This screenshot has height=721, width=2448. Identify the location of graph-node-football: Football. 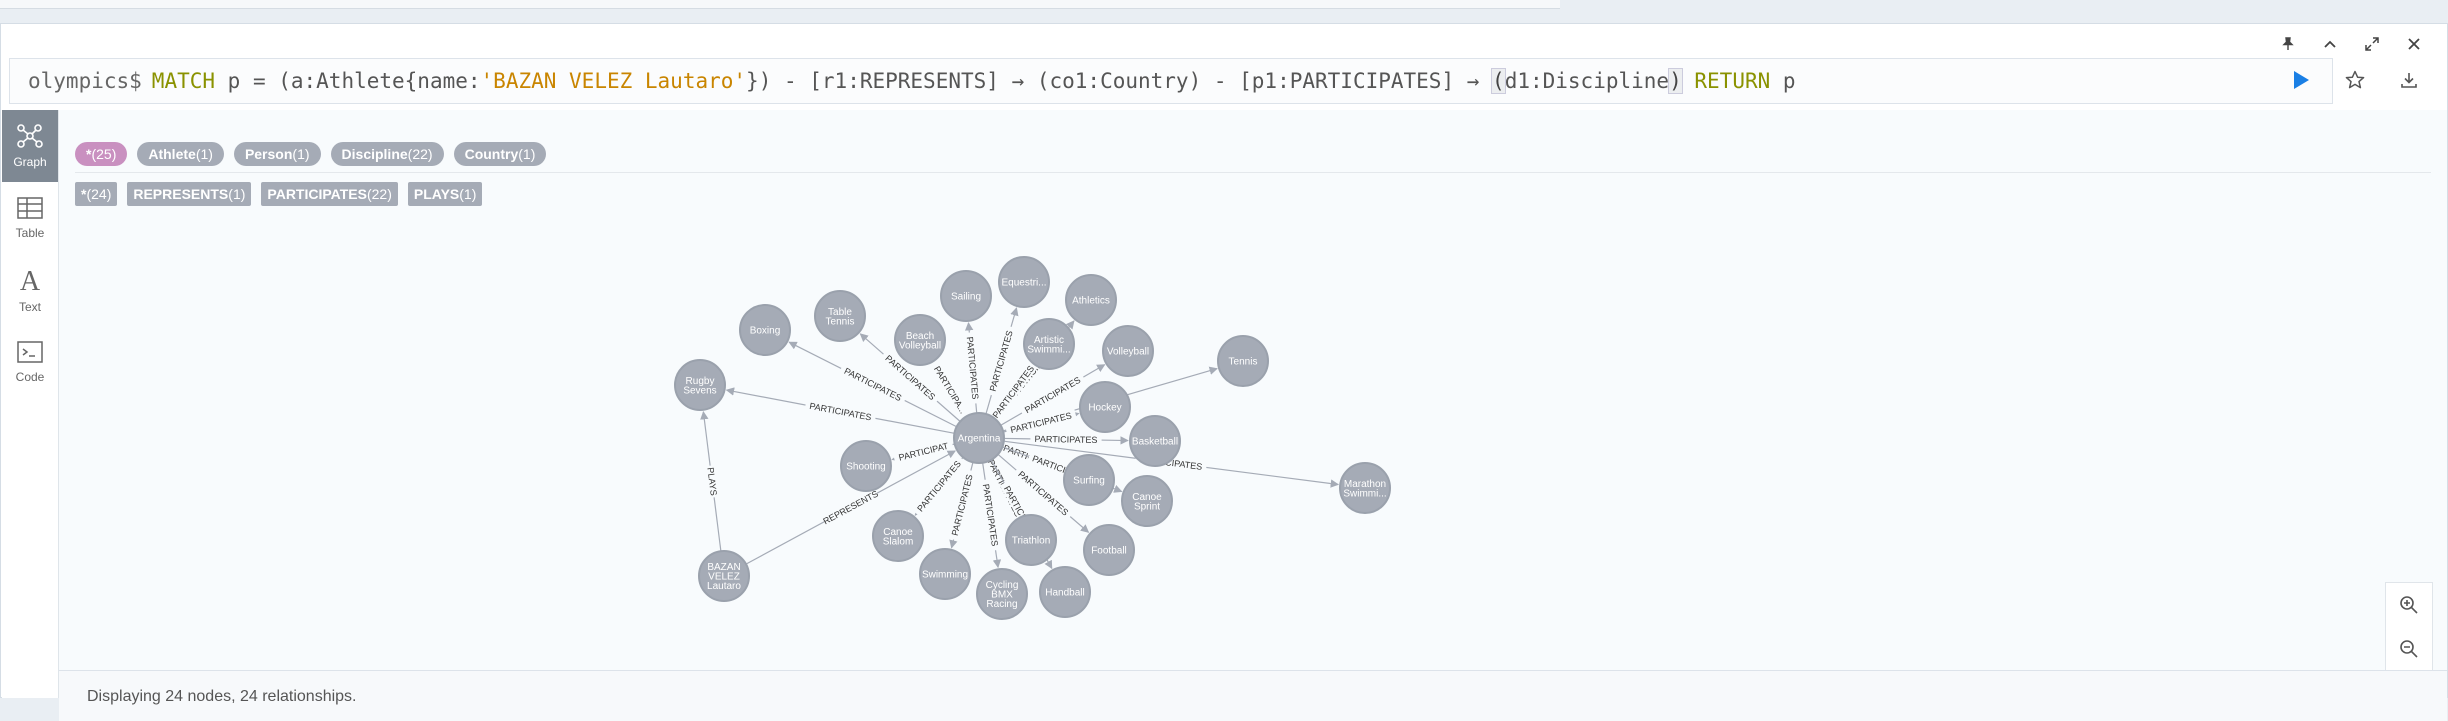
(1109, 550).